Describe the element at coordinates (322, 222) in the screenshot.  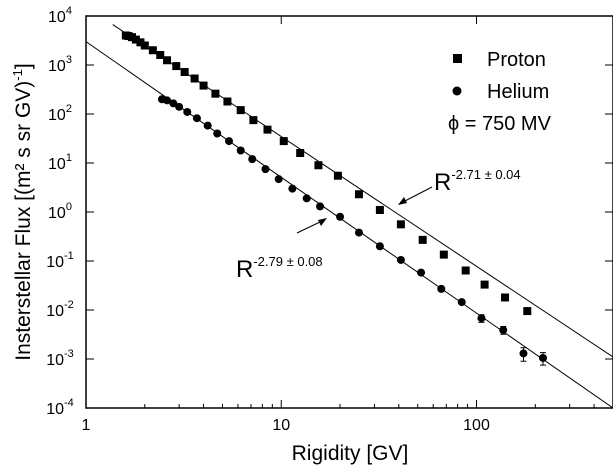
I see `helium-annotation-arrowhead` at that location.